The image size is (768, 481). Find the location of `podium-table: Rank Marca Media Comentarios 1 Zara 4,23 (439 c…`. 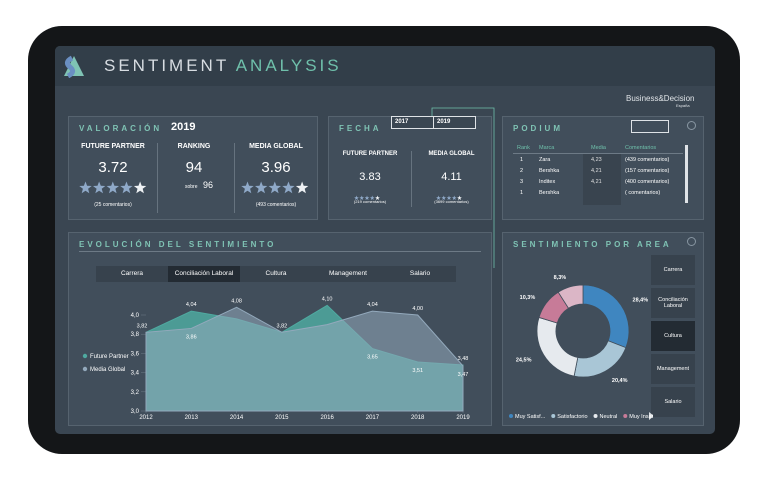

podium-table: Rank Marca Media Comentarios 1 Zara 4,23 (439 c… is located at coordinates (601, 175).